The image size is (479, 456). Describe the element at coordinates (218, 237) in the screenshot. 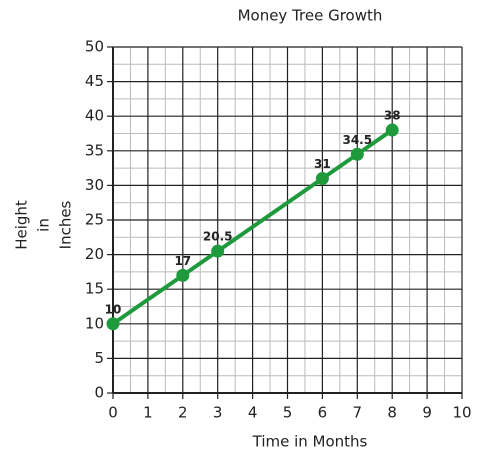

I see `data-label: 20.5` at that location.